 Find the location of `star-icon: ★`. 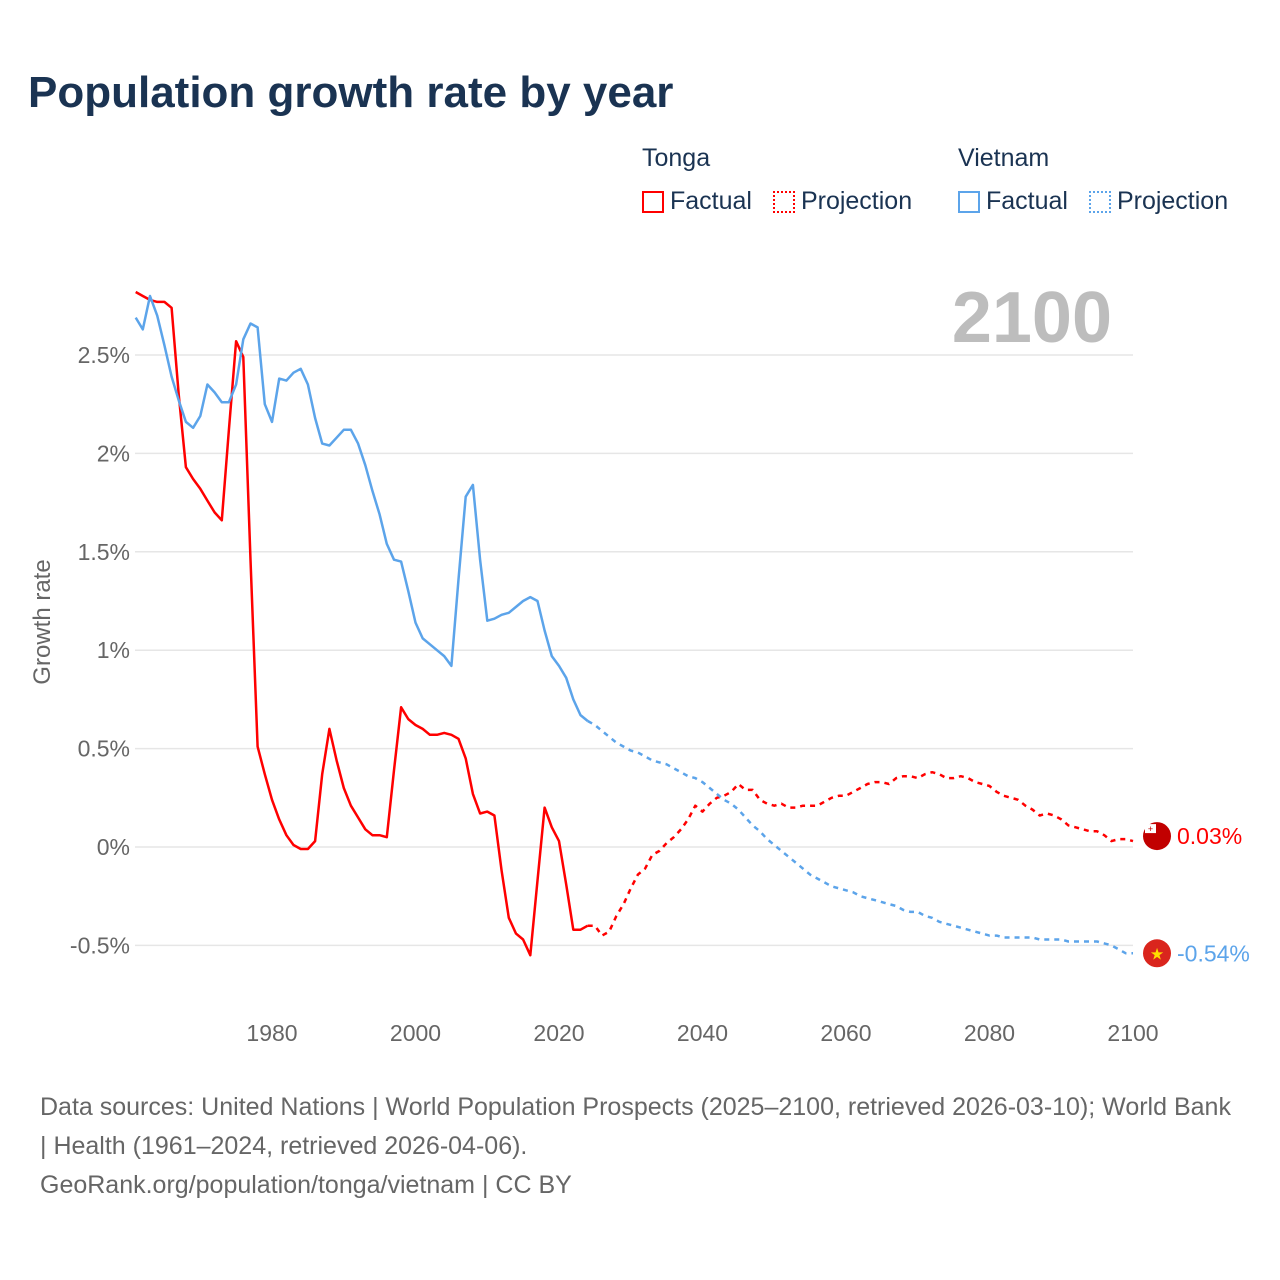

star-icon: ★ is located at coordinates (1157, 954).